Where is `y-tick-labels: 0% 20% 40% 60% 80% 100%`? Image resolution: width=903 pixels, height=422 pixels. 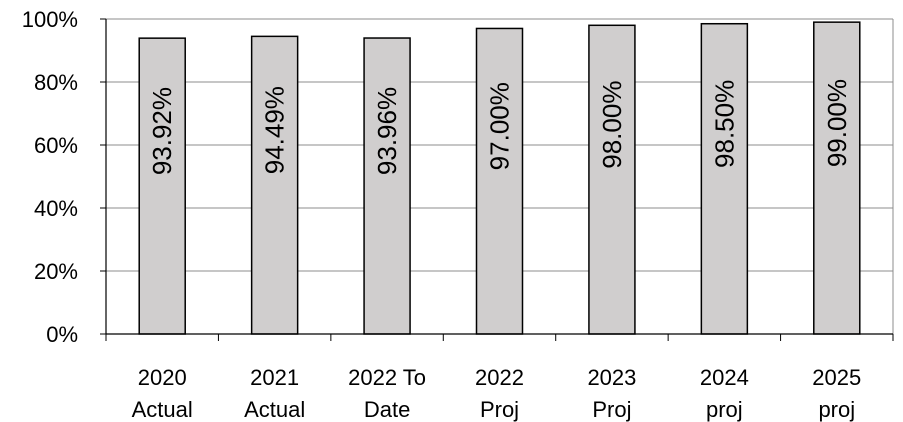
y-tick-labels: 0% 20% 40% 60% 80% 100% is located at coordinates (50, 177).